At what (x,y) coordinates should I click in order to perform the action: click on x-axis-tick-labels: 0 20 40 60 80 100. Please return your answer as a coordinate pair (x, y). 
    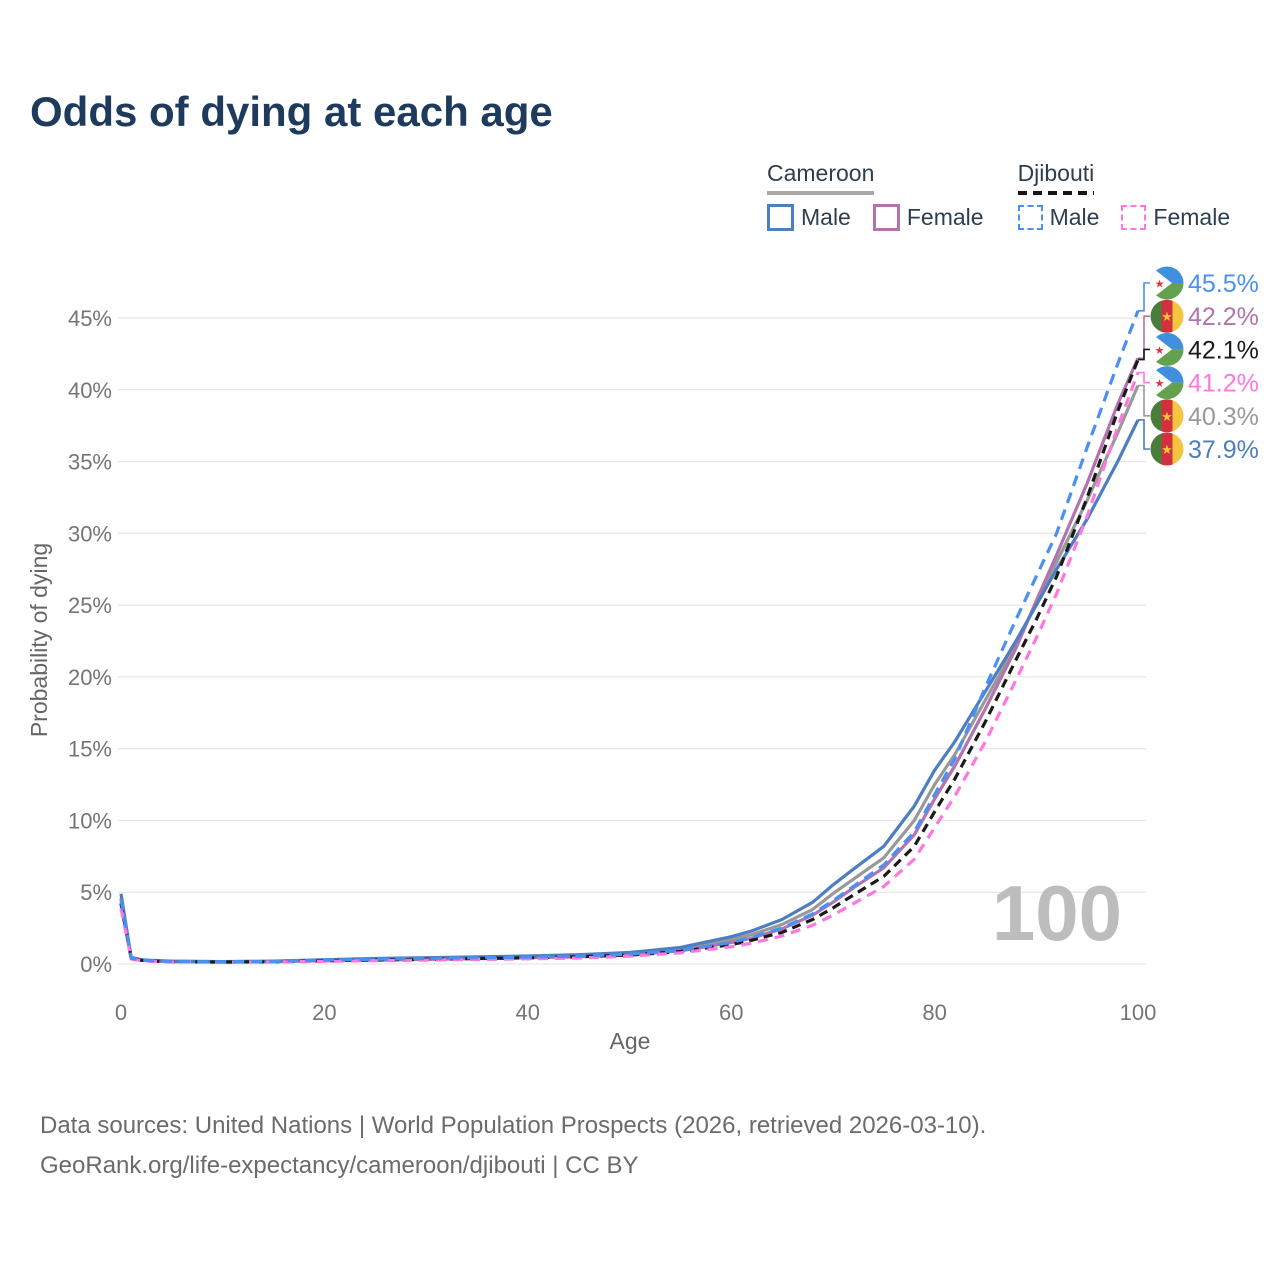
    Looking at the image, I should click on (635, 1012).